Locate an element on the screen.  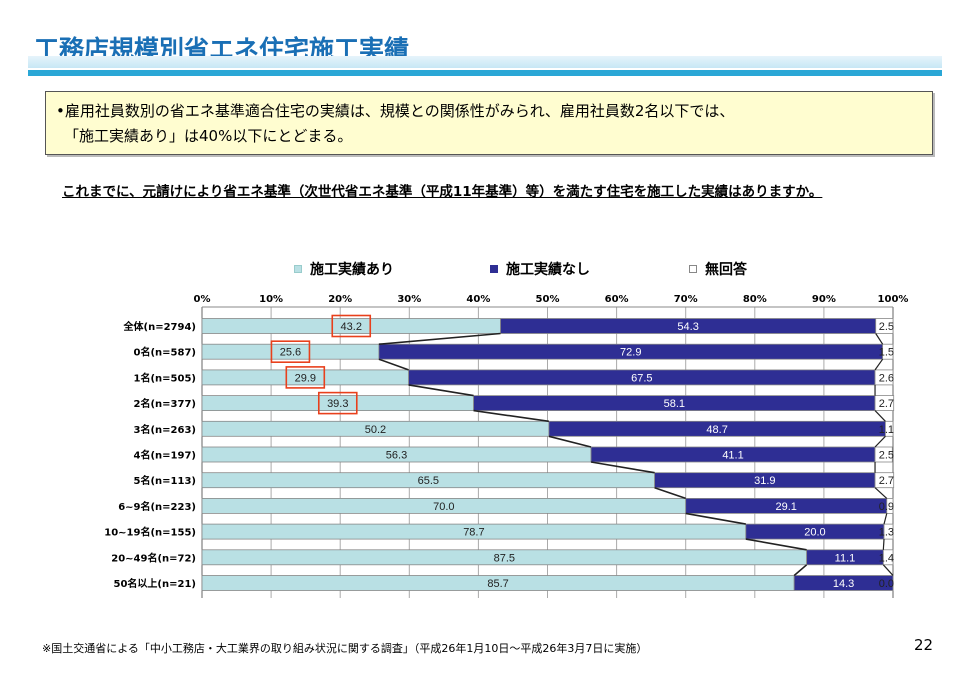
legend-item-no: 施工実績なし is located at coordinates (540, 269).